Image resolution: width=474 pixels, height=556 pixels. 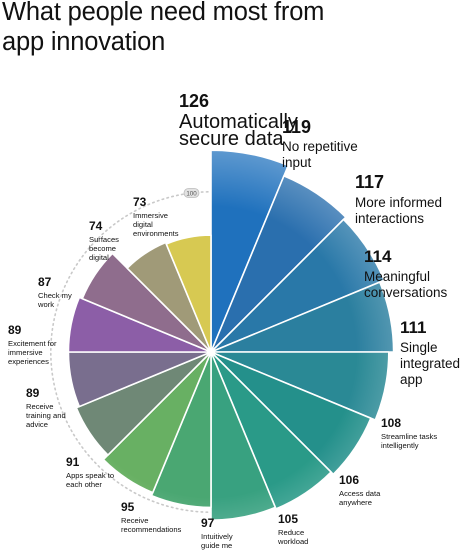 What do you see at coordinates (208, 523) in the screenshot?
I see `value-label: 97` at bounding box center [208, 523].